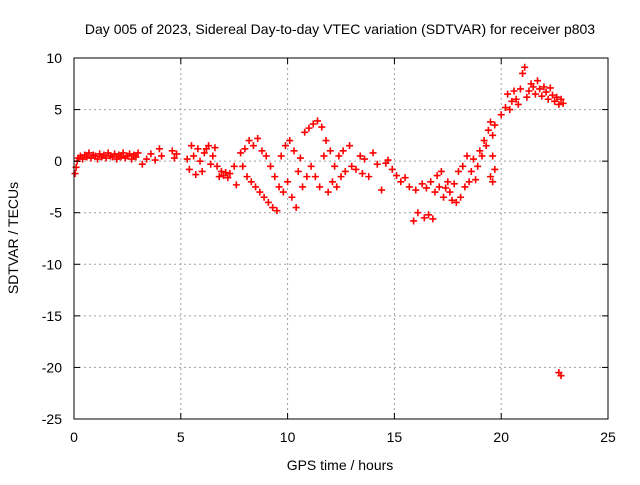 Image resolution: width=640 pixels, height=485 pixels. Describe the element at coordinates (56, 213) in the screenshot. I see `y-tick-label: -5` at that location.